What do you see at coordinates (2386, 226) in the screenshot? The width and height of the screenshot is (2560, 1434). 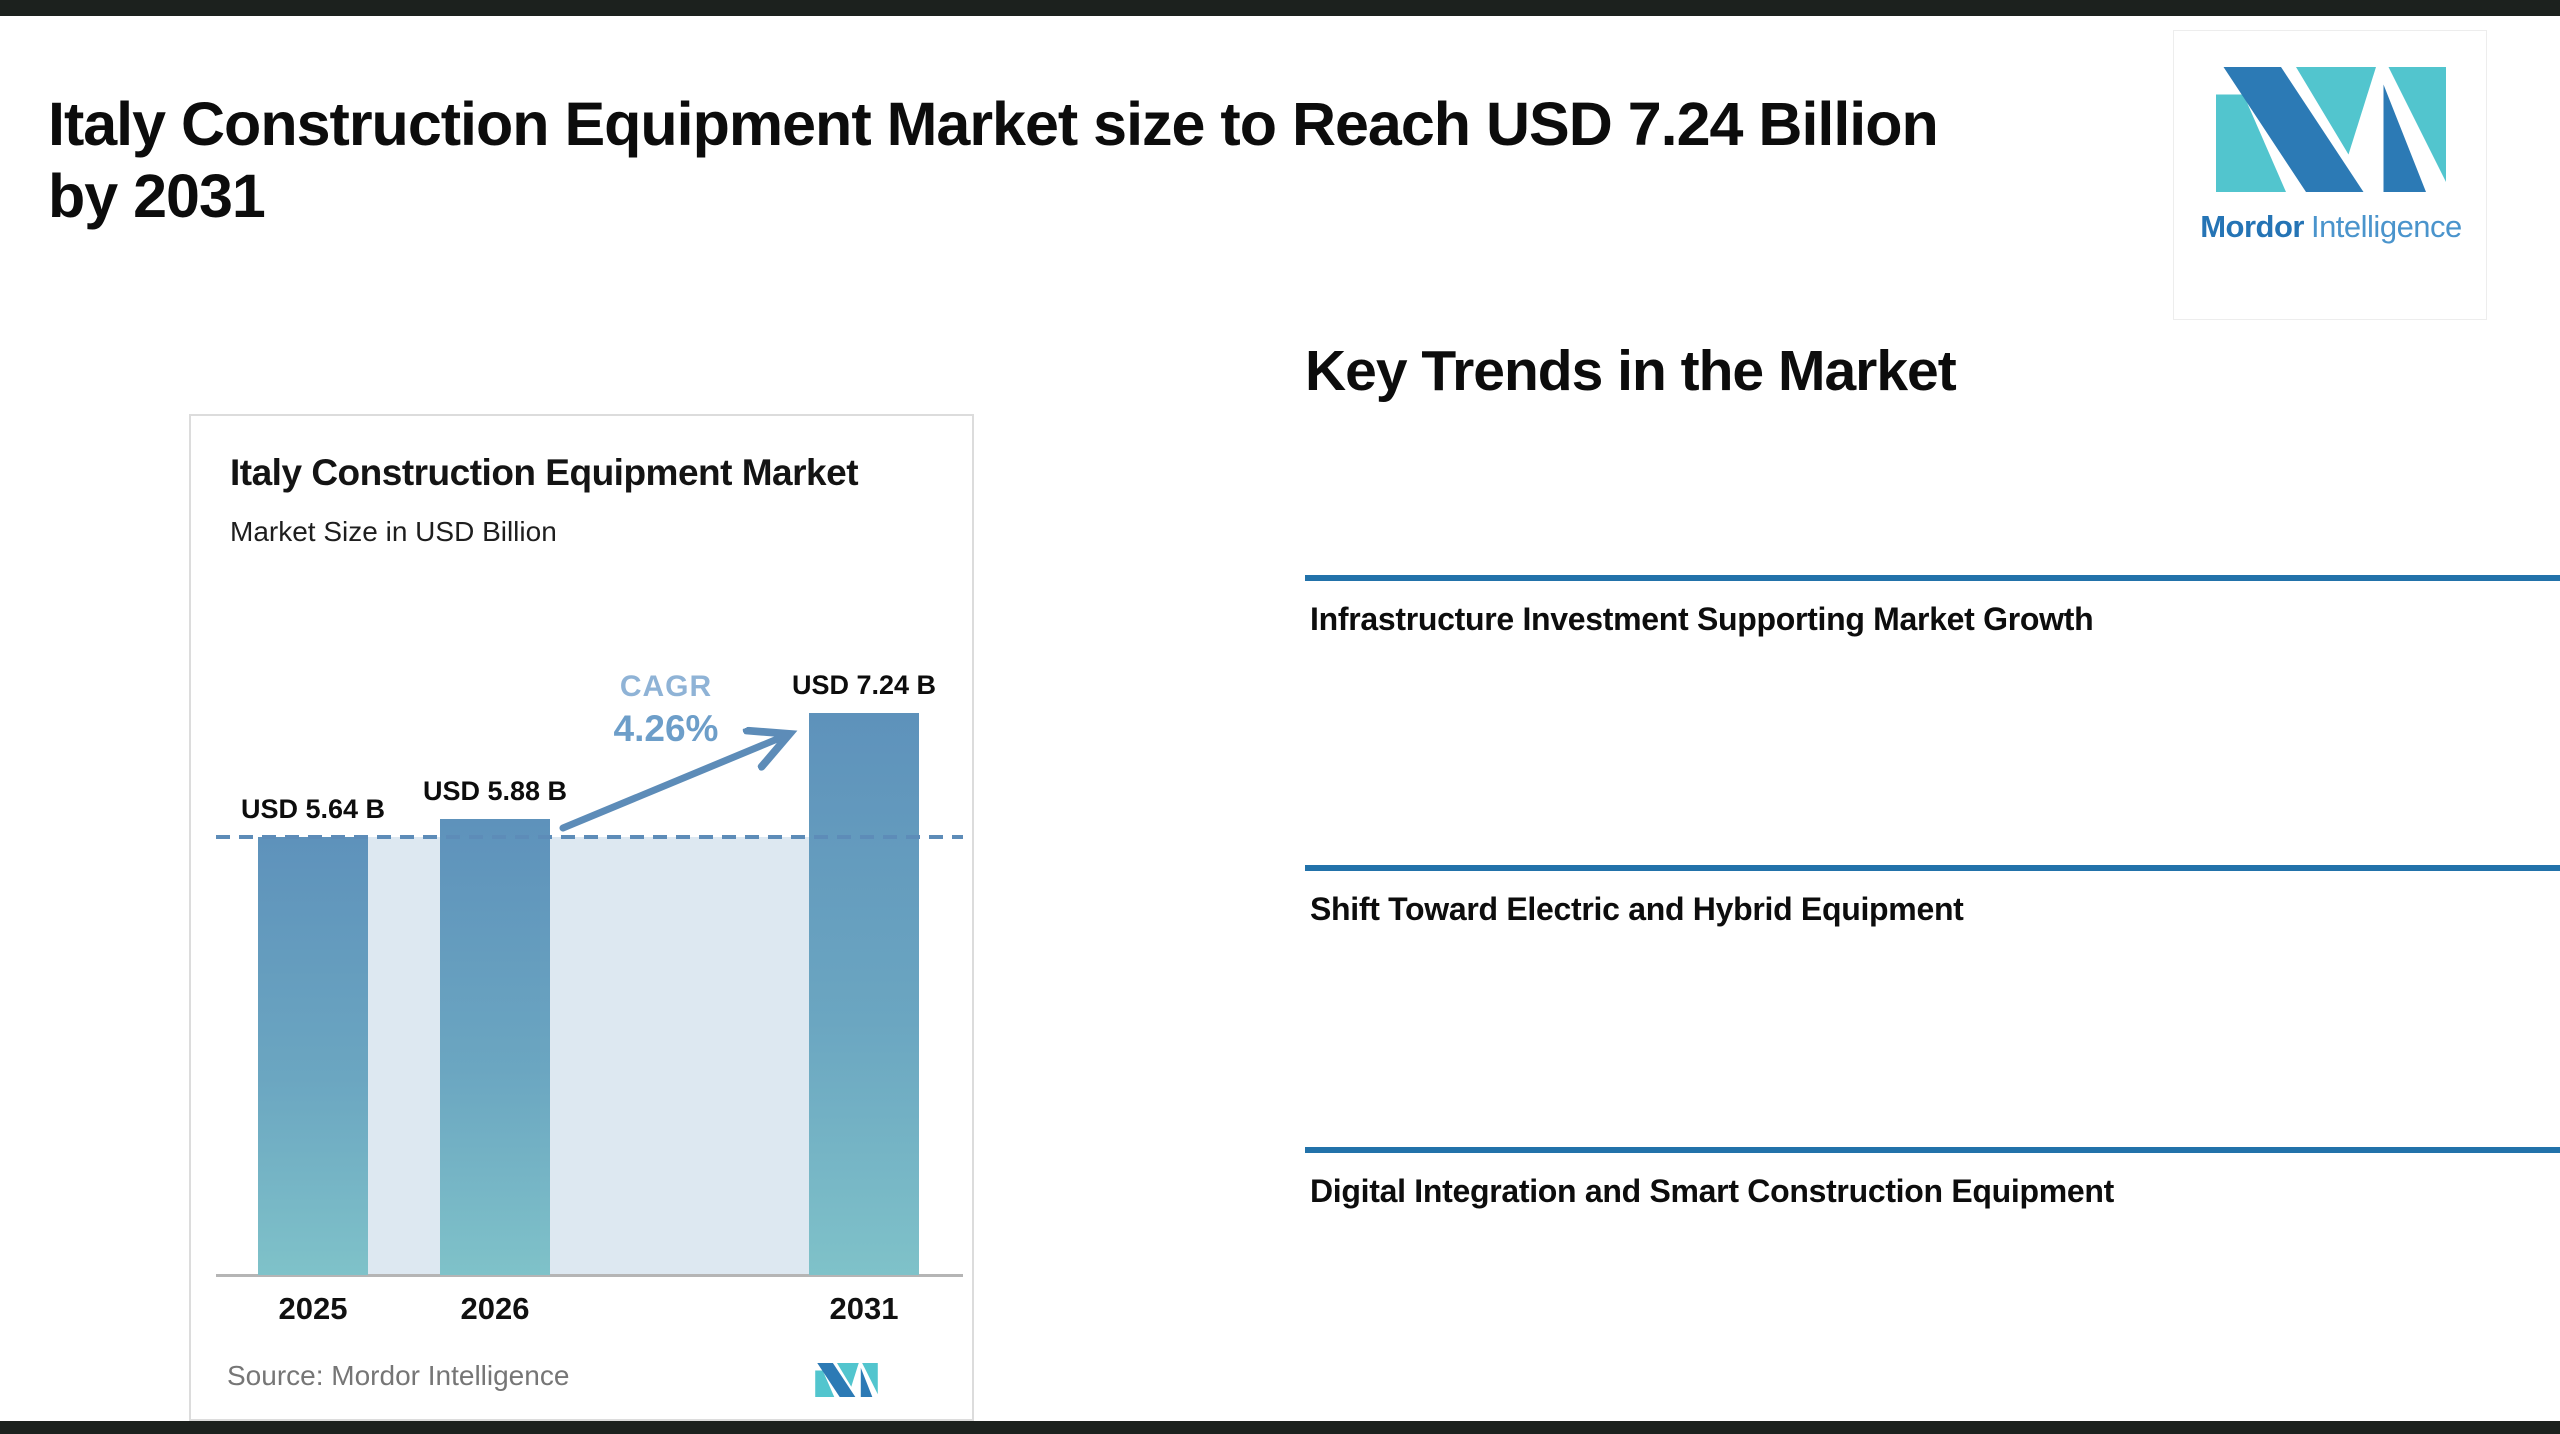 I see `brand-name-light: Intelligence` at bounding box center [2386, 226].